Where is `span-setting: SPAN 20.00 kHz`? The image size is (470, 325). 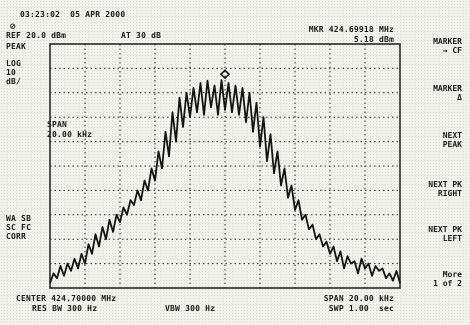 span-setting: SPAN 20.00 kHz is located at coordinates (358, 298).